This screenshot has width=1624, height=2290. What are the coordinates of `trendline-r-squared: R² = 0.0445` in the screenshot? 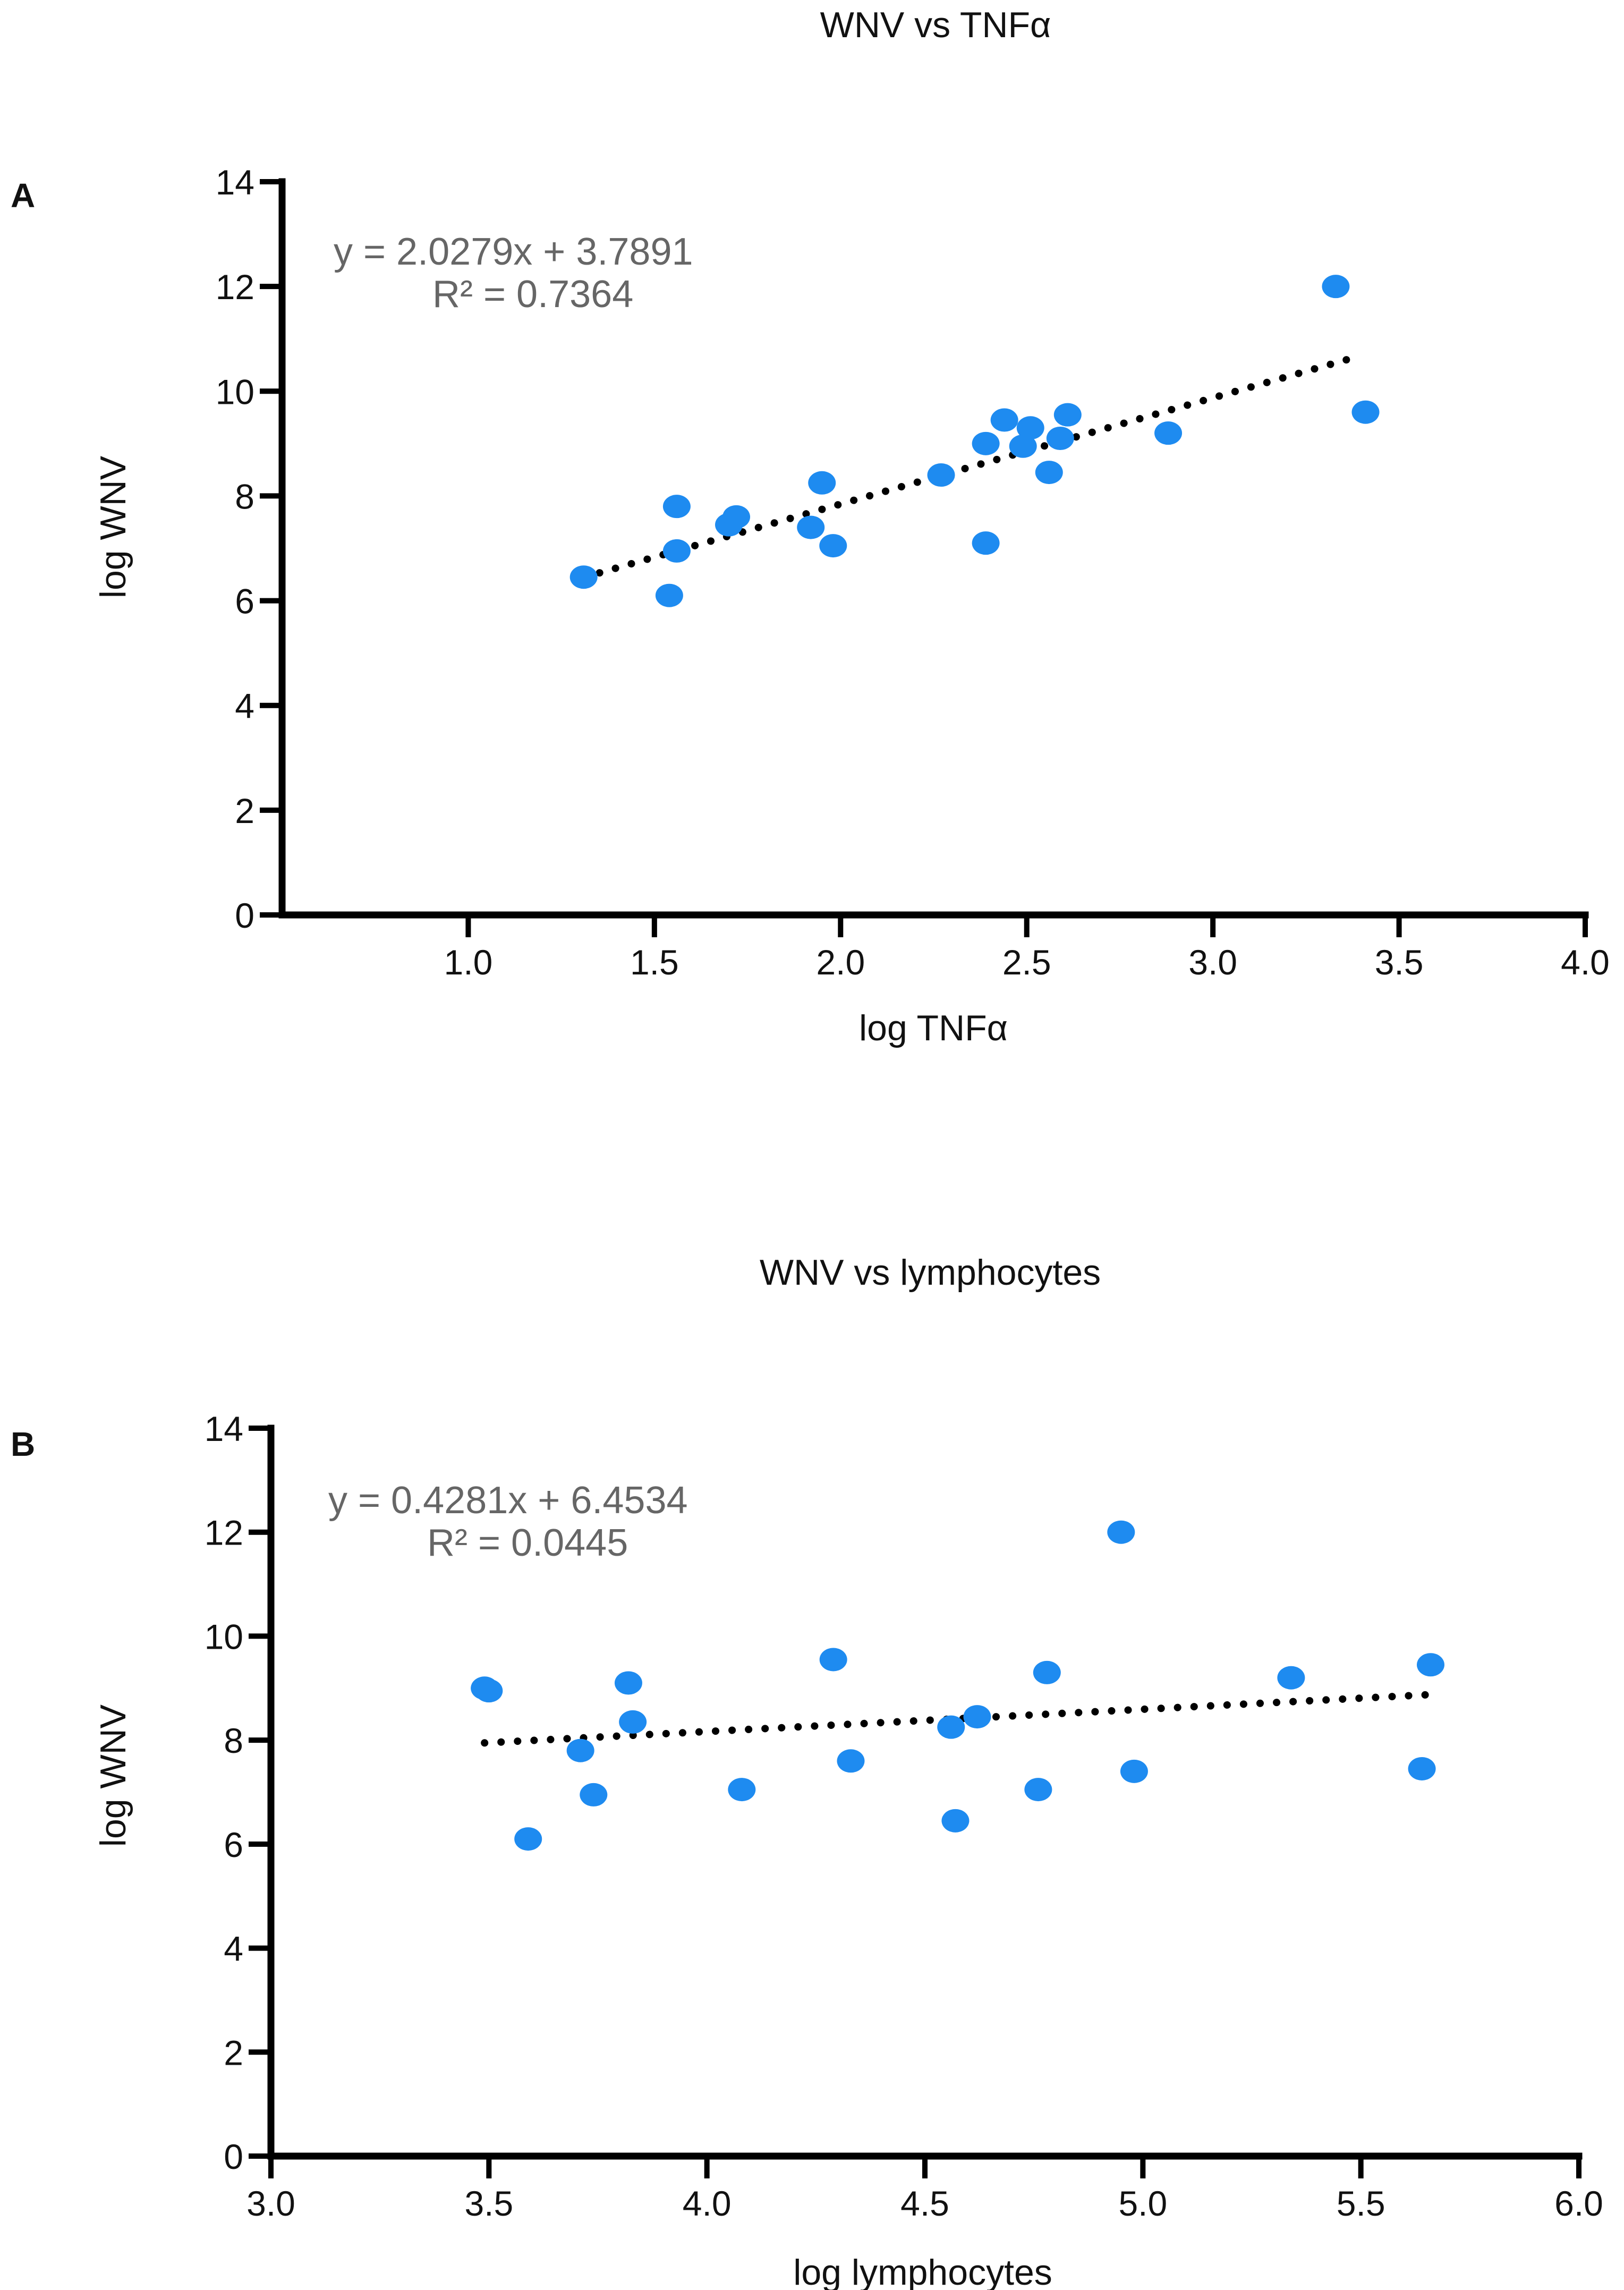 It's located at (527, 1543).